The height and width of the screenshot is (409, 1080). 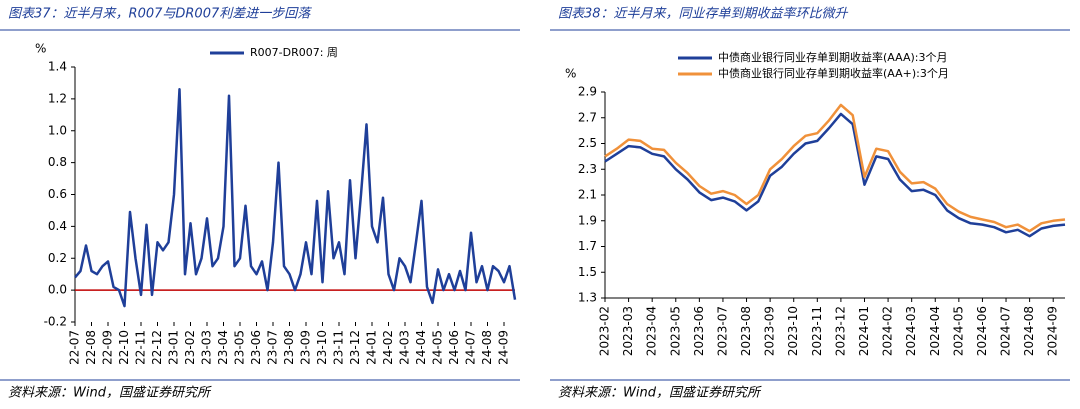 What do you see at coordinates (421, 347) in the screenshot?
I see `x-tick-label: 24-04` at bounding box center [421, 347].